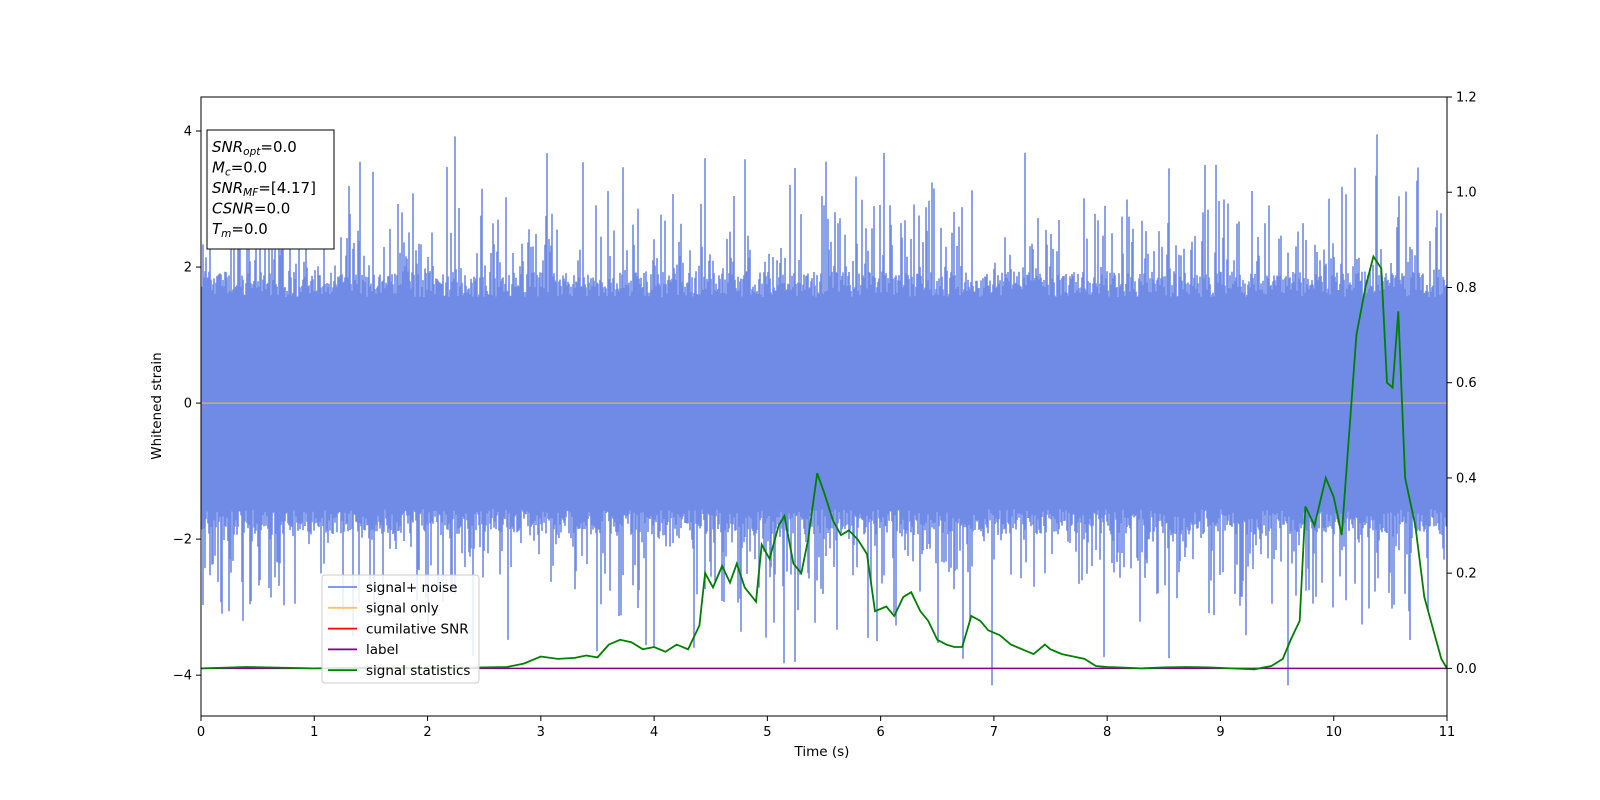 The width and height of the screenshot is (1600, 800). What do you see at coordinates (994, 732) in the screenshot?
I see `x-tick-label: 7` at bounding box center [994, 732].